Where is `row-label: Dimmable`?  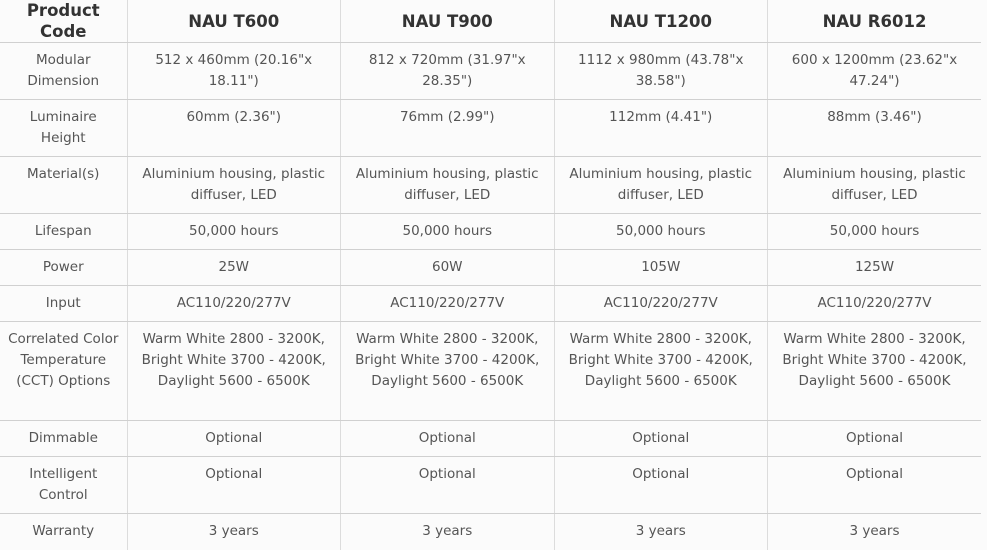
row-label: Dimmable is located at coordinates (64, 438).